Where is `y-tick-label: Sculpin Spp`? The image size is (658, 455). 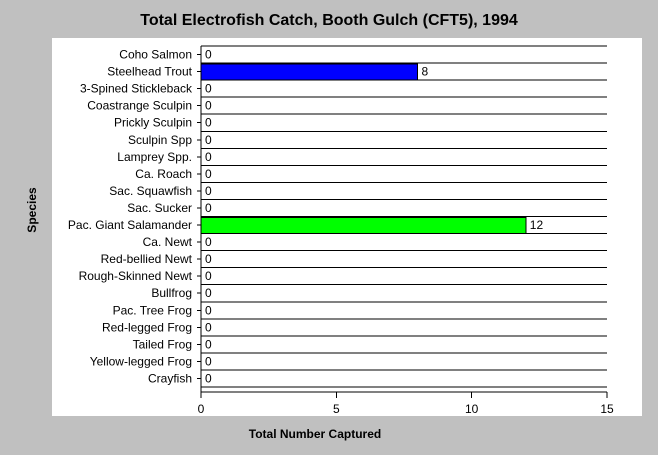
y-tick-label: Sculpin Spp is located at coordinates (160, 140).